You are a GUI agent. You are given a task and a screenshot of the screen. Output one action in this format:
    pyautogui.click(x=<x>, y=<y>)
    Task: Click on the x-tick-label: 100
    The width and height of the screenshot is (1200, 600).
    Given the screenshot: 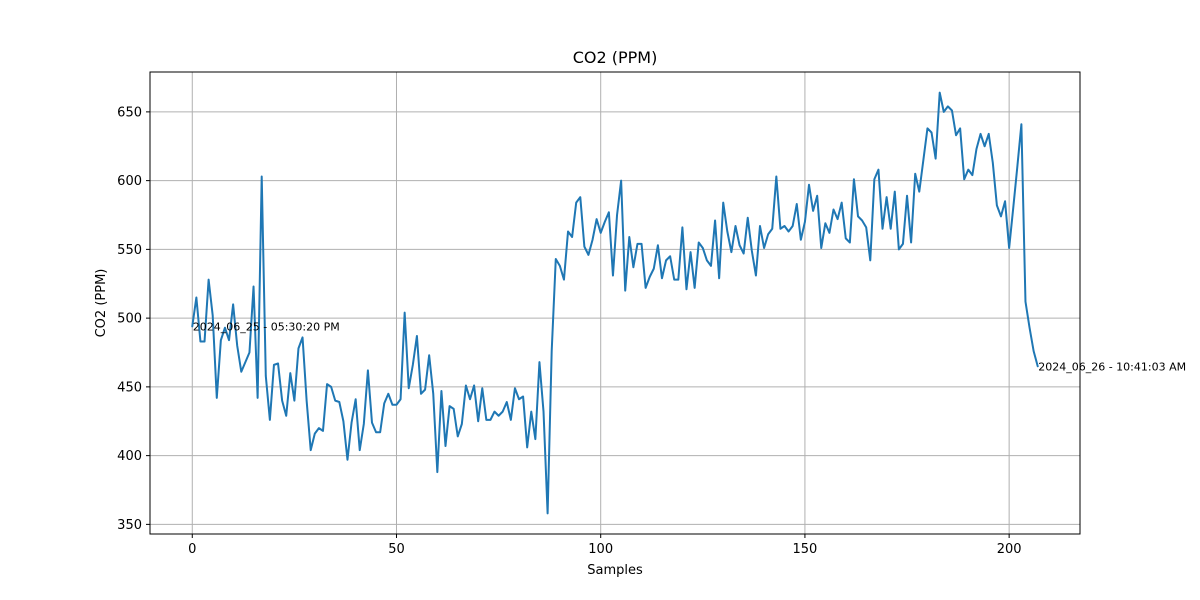 What is the action you would take?
    pyautogui.click(x=600, y=549)
    